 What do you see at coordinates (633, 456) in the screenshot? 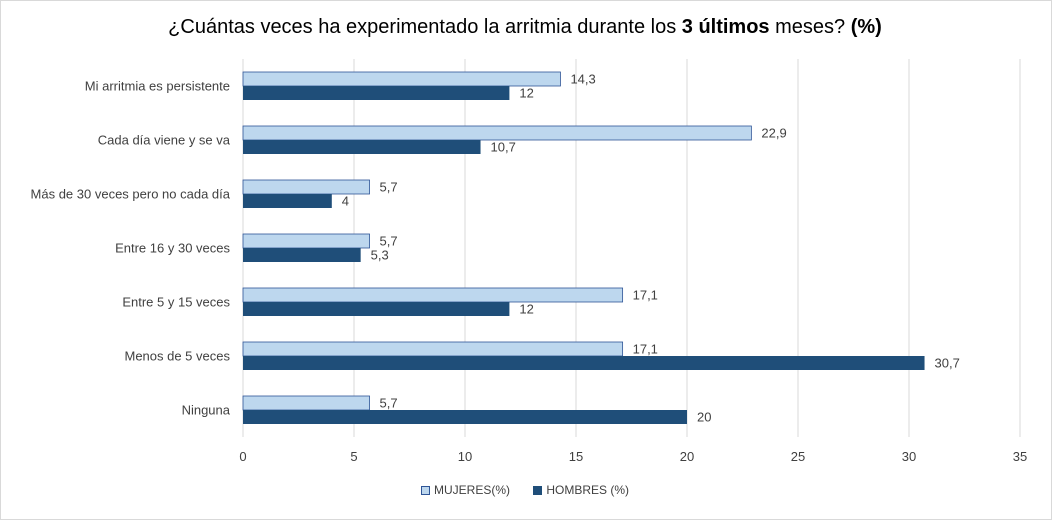
I see `x-axis-ticks: 0 5 10 15 20 25 30 35` at bounding box center [633, 456].